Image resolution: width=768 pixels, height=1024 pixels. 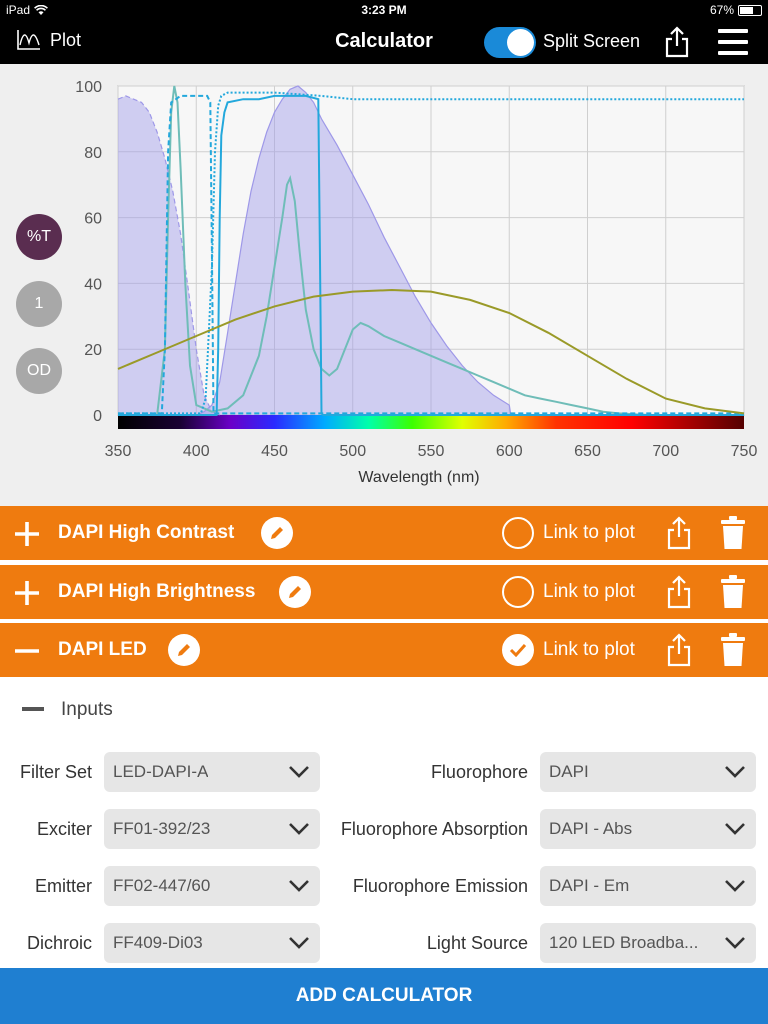 I want to click on fluorophore-emission-select: DAPI - Em, so click(x=648, y=886).